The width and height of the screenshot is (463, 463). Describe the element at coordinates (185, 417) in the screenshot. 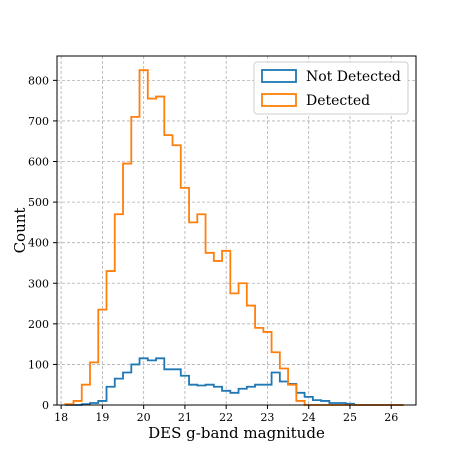

I see `x-tick-label: 21` at that location.